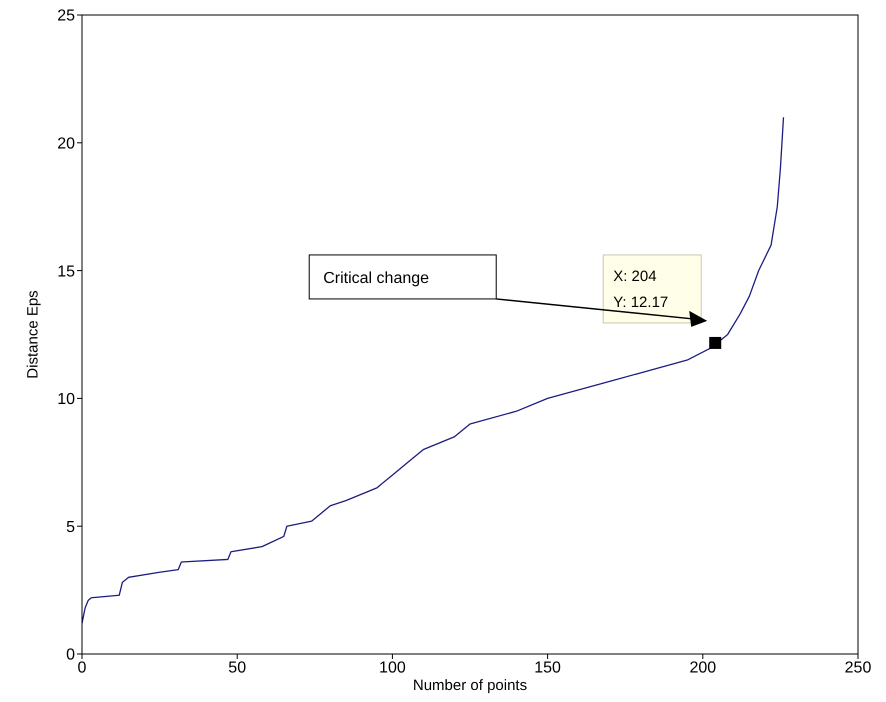 The height and width of the screenshot is (702, 886). I want to click on x-tick-label: 50, so click(237, 667).